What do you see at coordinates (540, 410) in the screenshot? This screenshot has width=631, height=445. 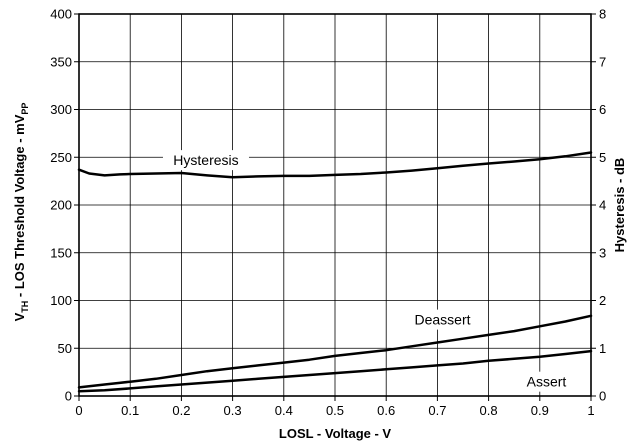 I see `x-tick-label: 0.9` at bounding box center [540, 410].